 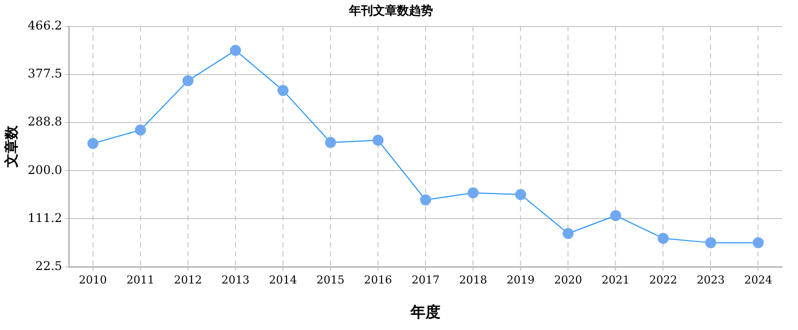 I want to click on x-tick-label: 2015, so click(x=330, y=279).